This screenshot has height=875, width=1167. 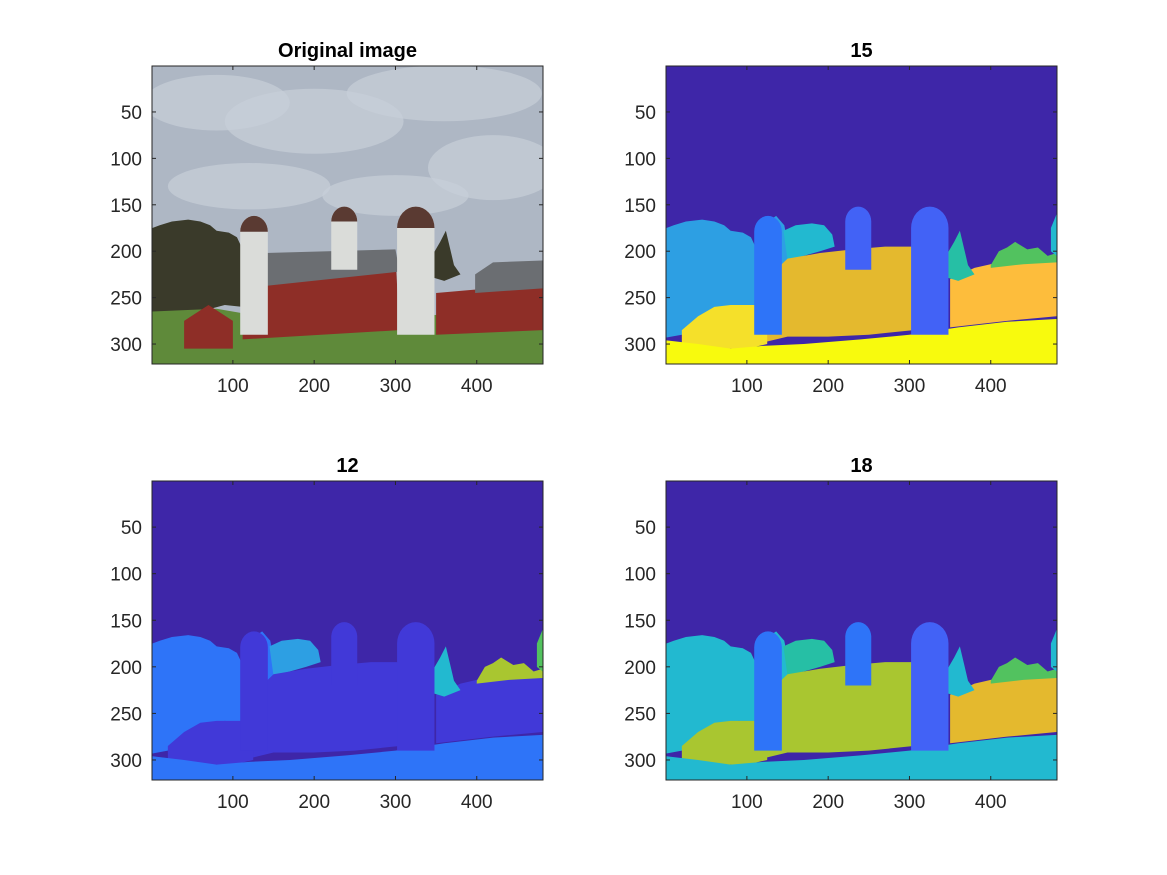 What do you see at coordinates (347, 51) in the screenshot?
I see `subplot-title: Original image` at bounding box center [347, 51].